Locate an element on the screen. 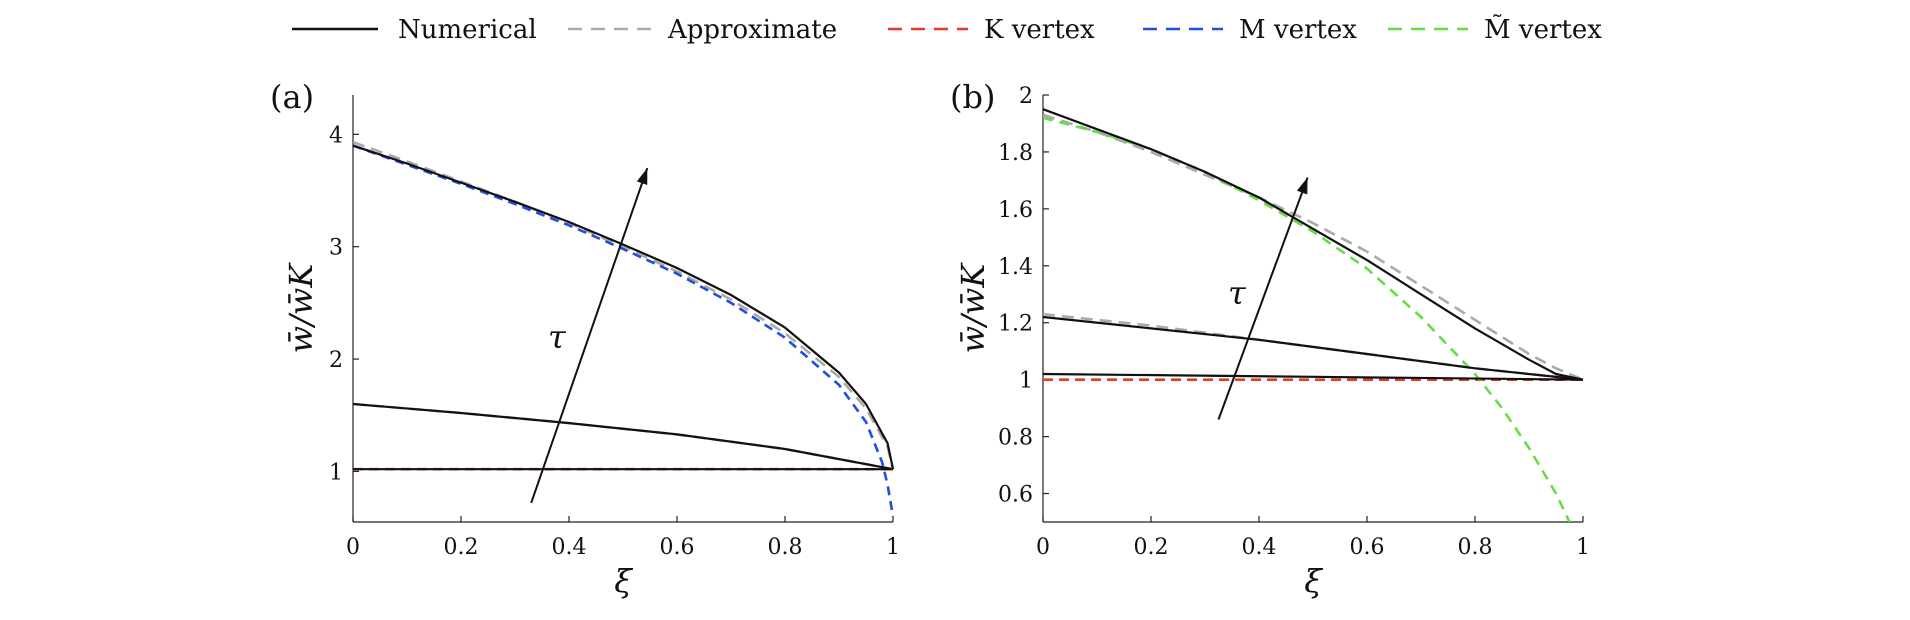 The height and width of the screenshot is (620, 1910). legend-item-approximate: Approximate is located at coordinates (702, 30).